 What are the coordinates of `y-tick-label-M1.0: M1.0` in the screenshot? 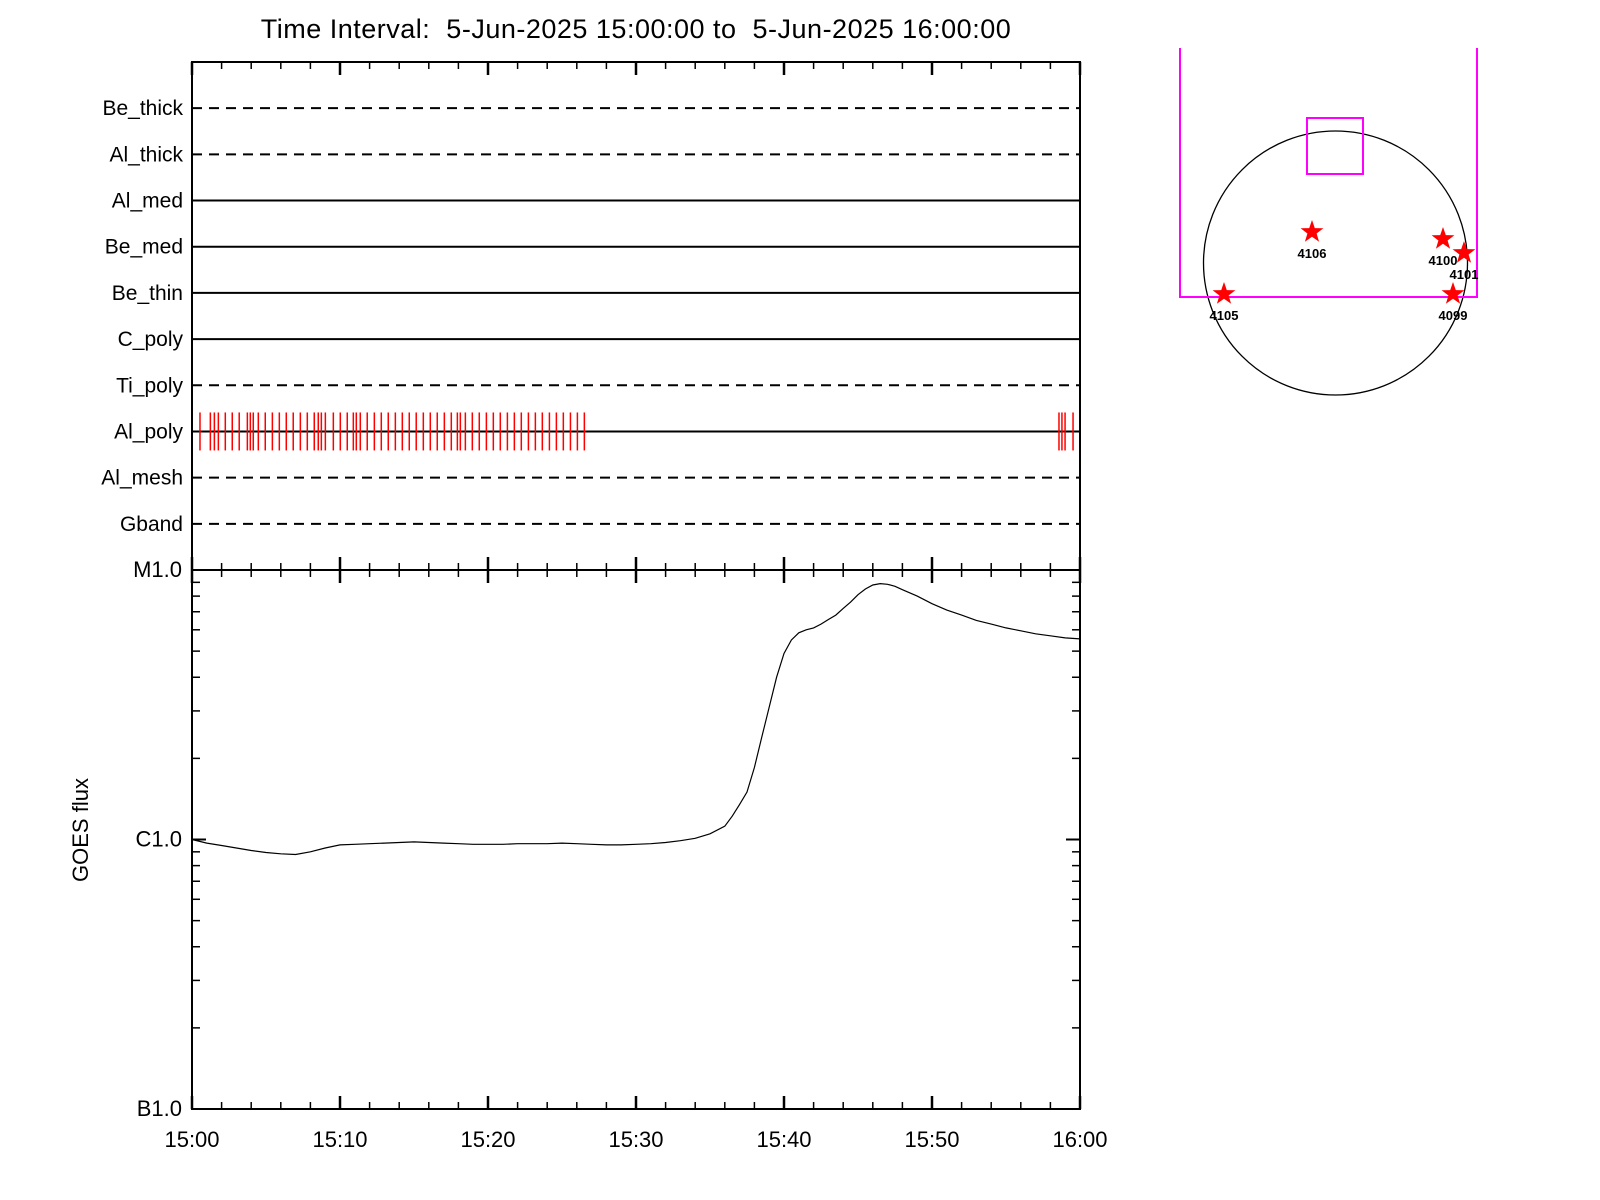 It's located at (157, 569).